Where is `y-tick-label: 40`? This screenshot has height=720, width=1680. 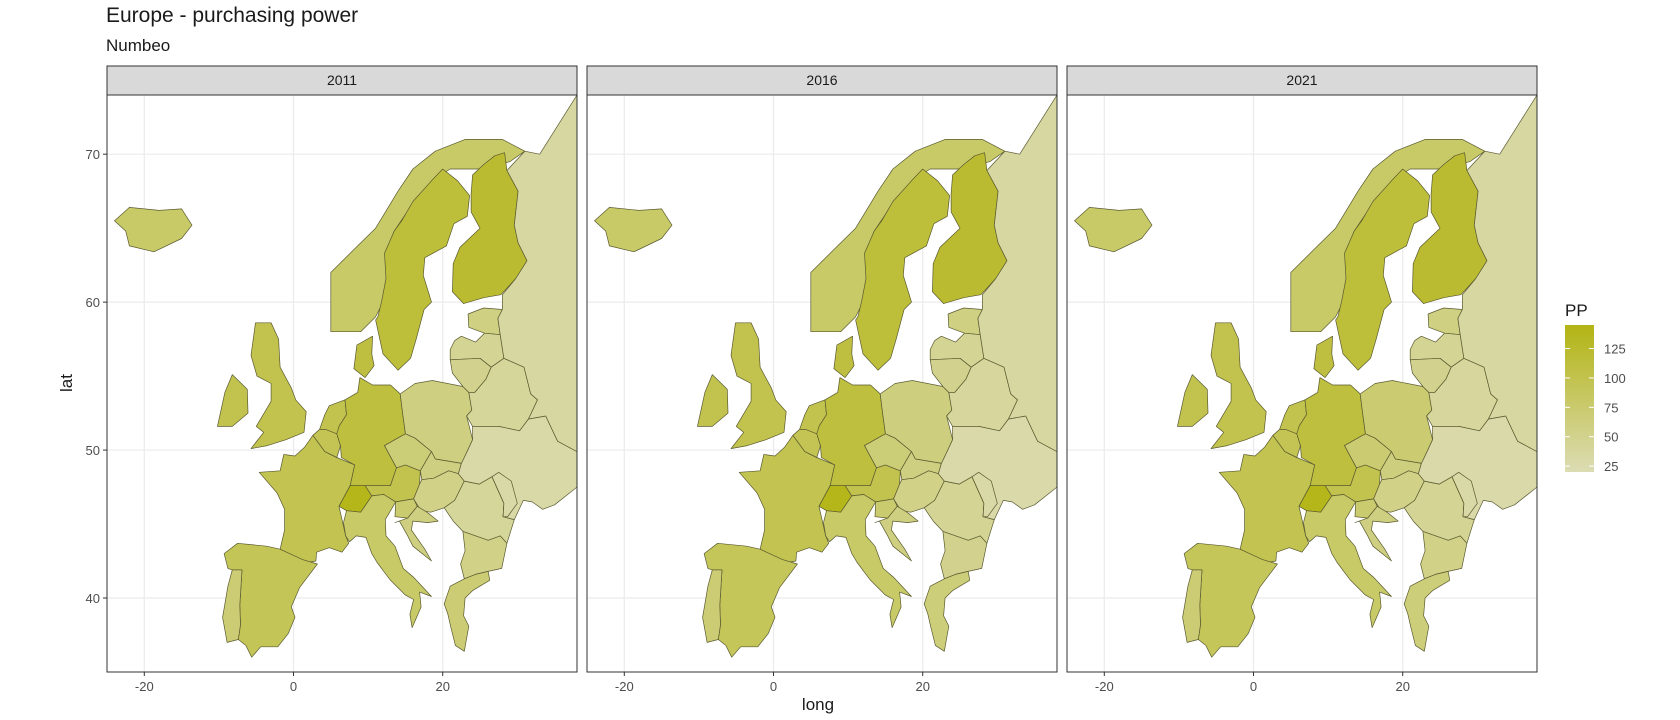
y-tick-label: 40 is located at coordinates (93, 598).